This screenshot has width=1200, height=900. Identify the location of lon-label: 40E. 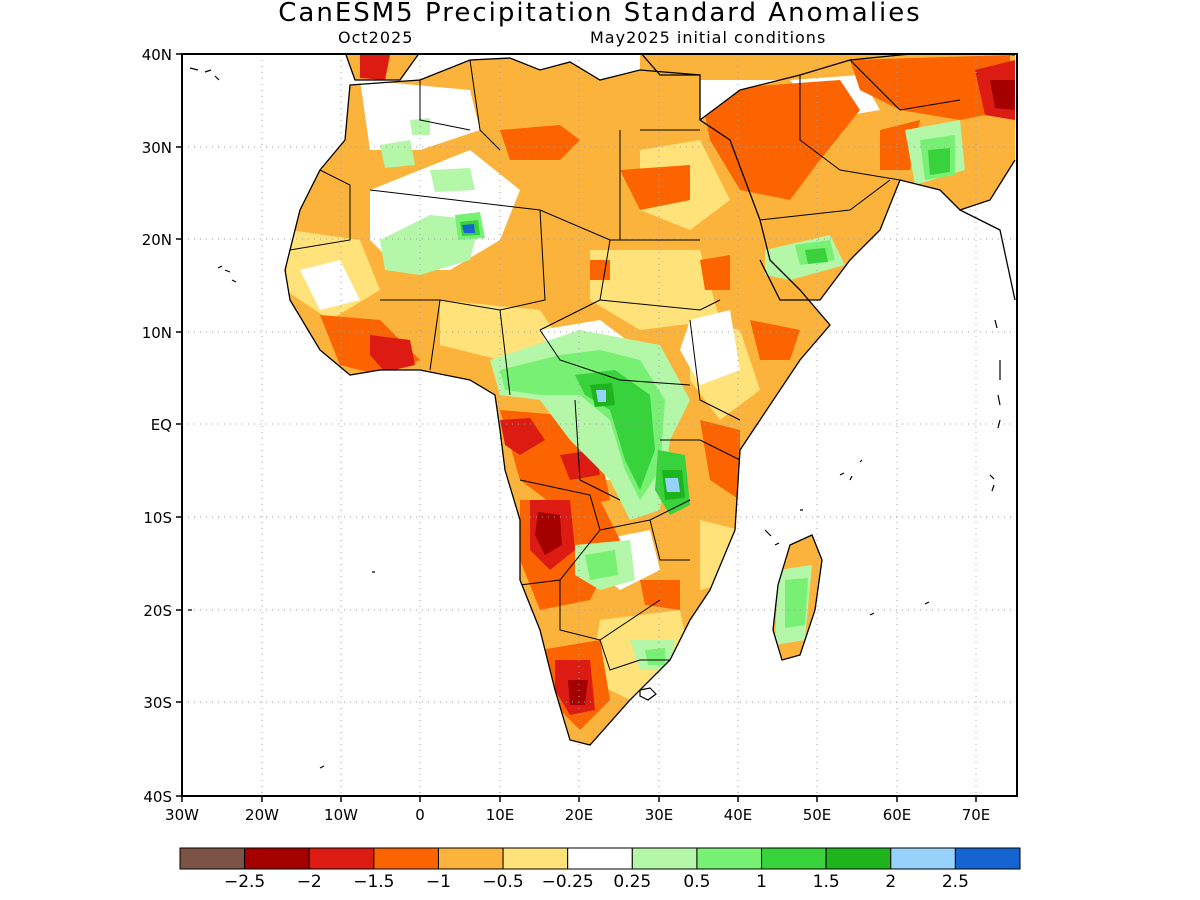
(738, 815).